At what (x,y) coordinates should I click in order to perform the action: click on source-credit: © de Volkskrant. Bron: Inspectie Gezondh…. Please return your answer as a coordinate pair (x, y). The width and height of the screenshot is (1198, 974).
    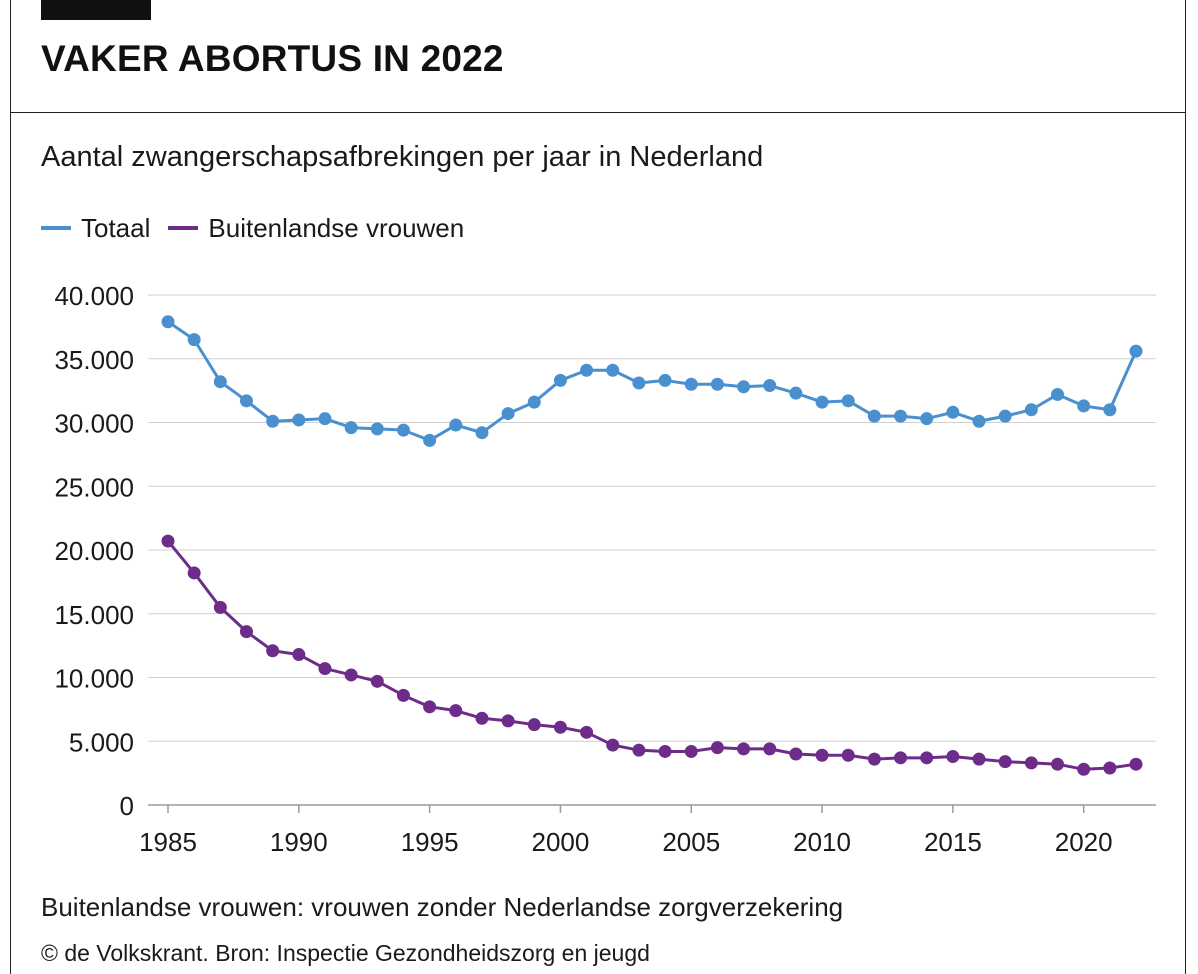
    Looking at the image, I should click on (345, 953).